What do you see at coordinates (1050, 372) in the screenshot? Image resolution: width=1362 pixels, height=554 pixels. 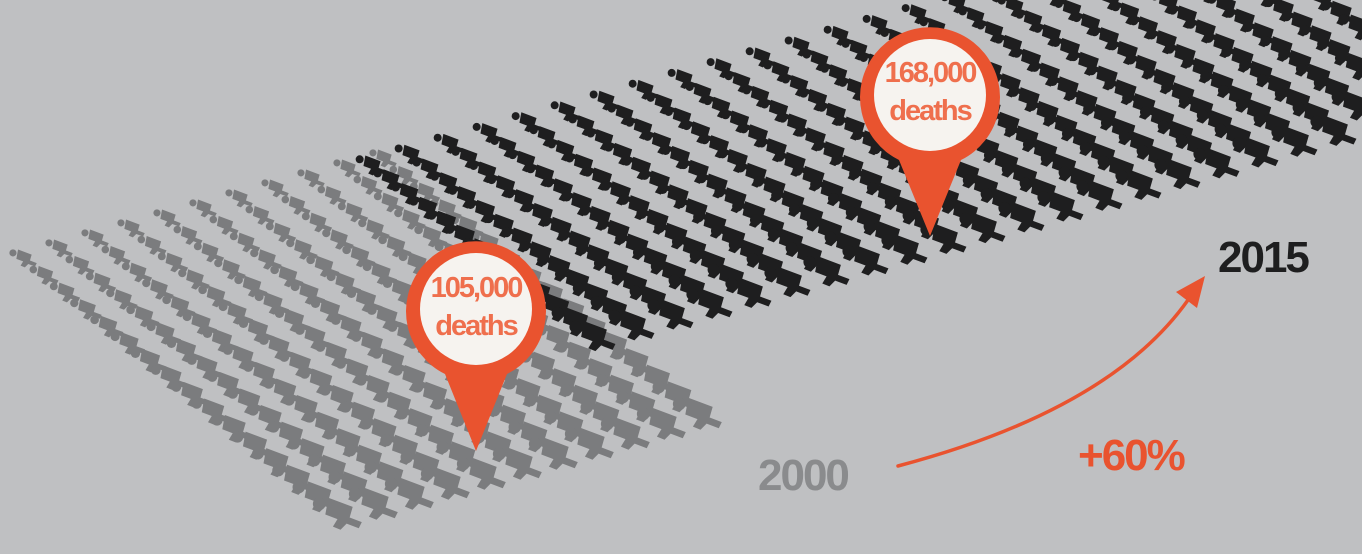 I see `curved-arrow-icon` at bounding box center [1050, 372].